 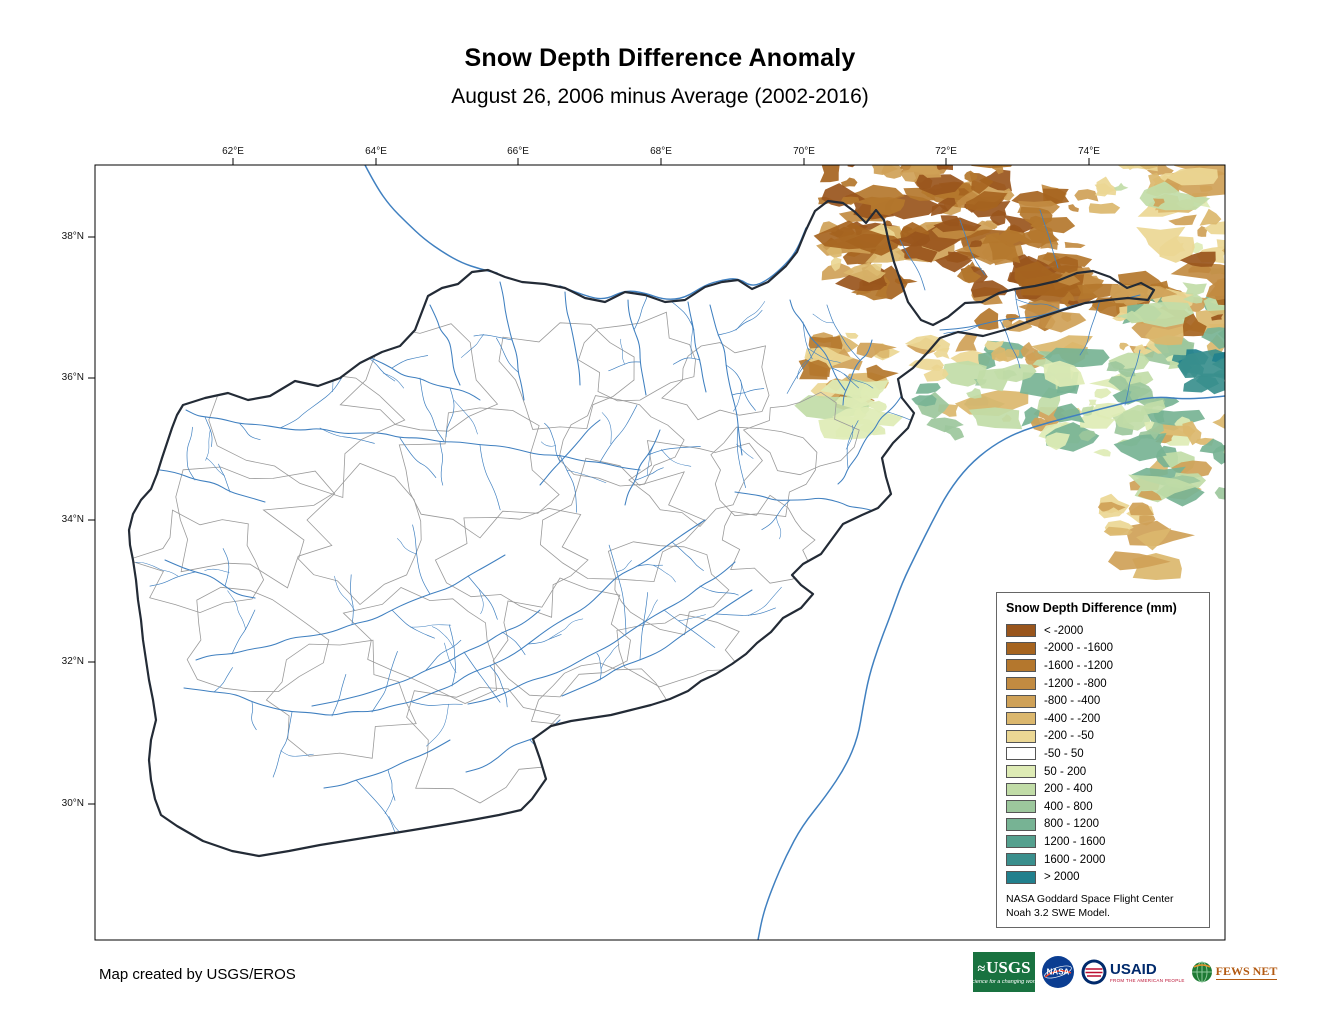 What do you see at coordinates (1065, 771) in the screenshot?
I see `legend-item-label: 50 - 200` at bounding box center [1065, 771].